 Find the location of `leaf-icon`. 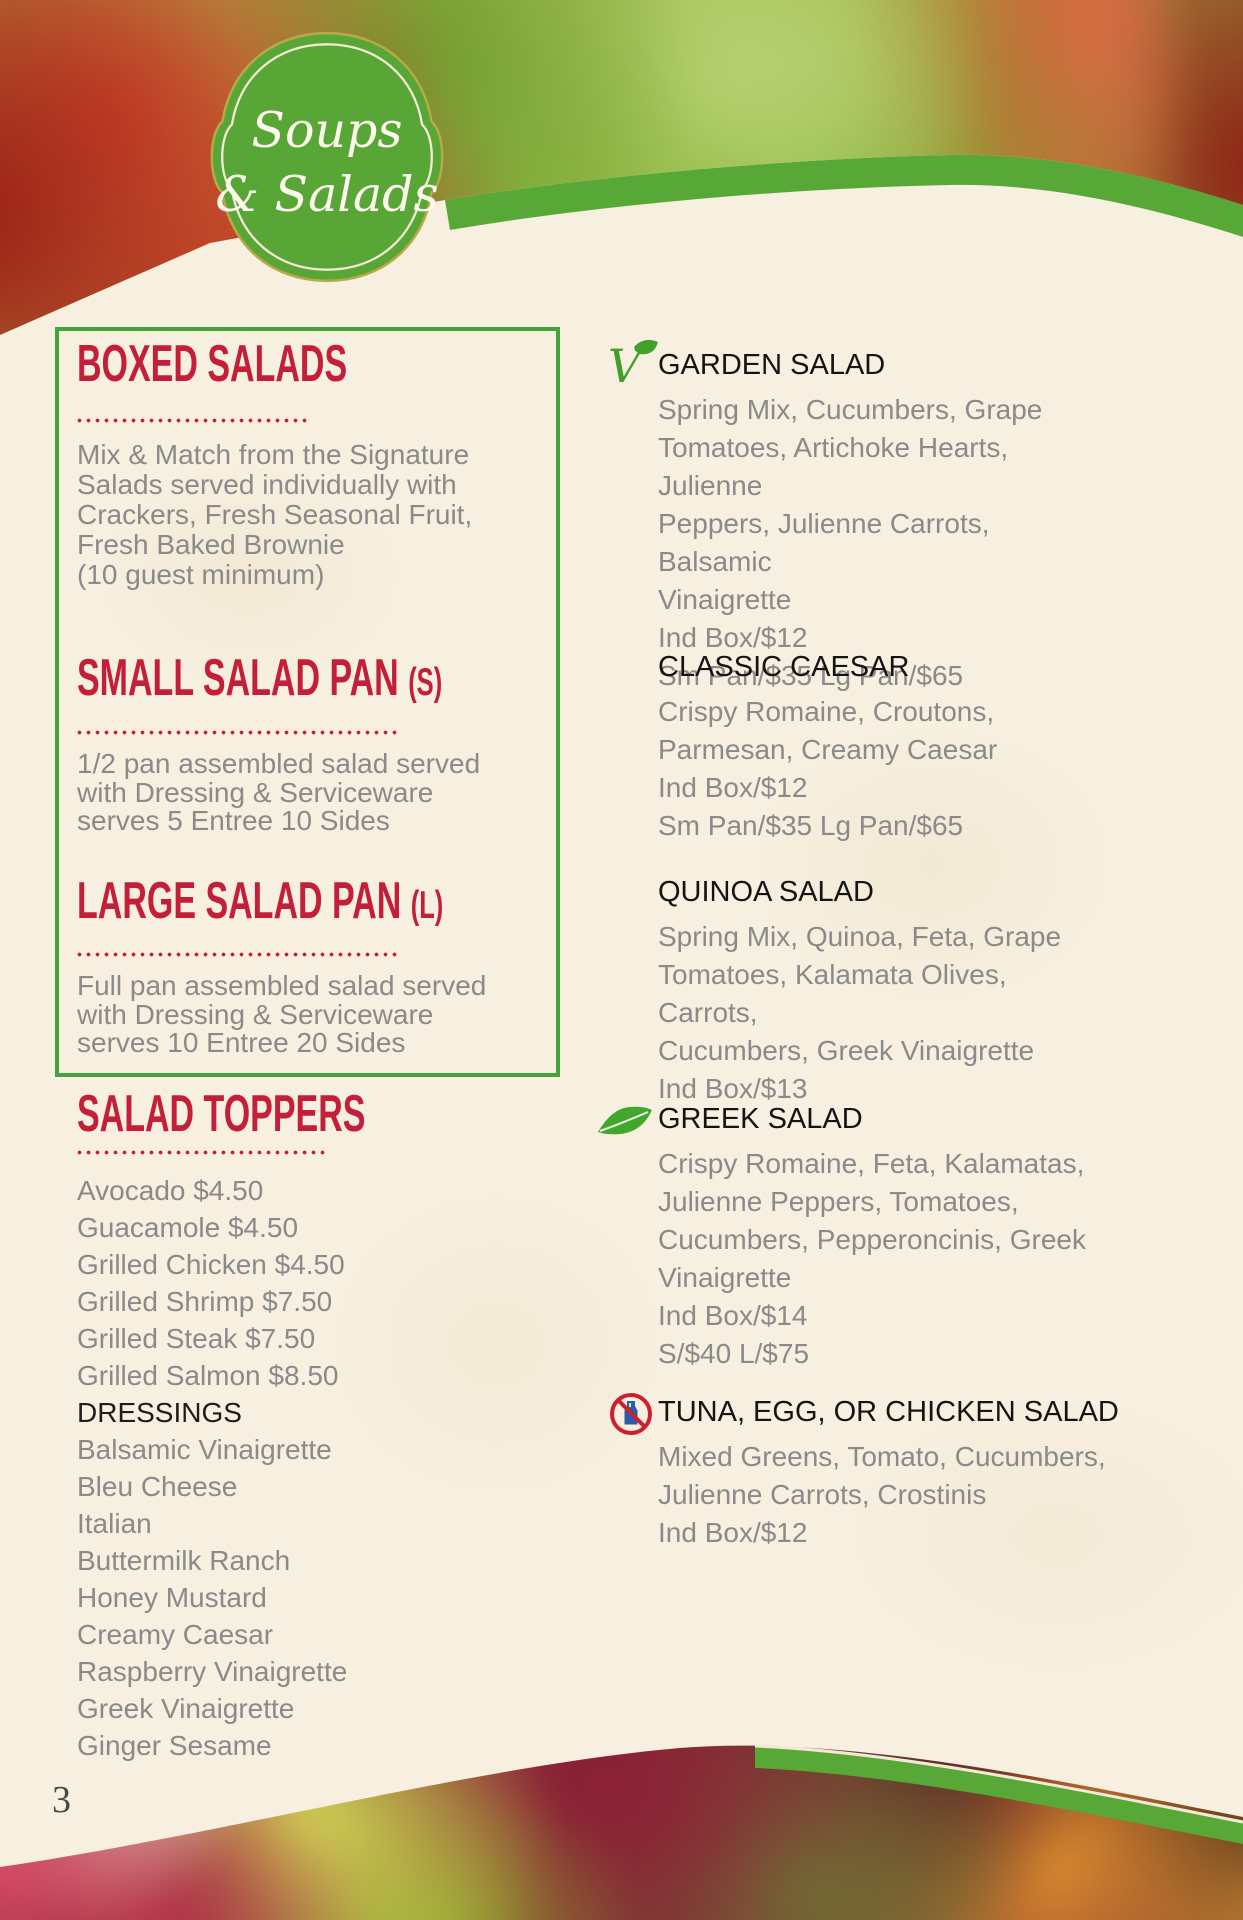

leaf-icon is located at coordinates (625, 1120).